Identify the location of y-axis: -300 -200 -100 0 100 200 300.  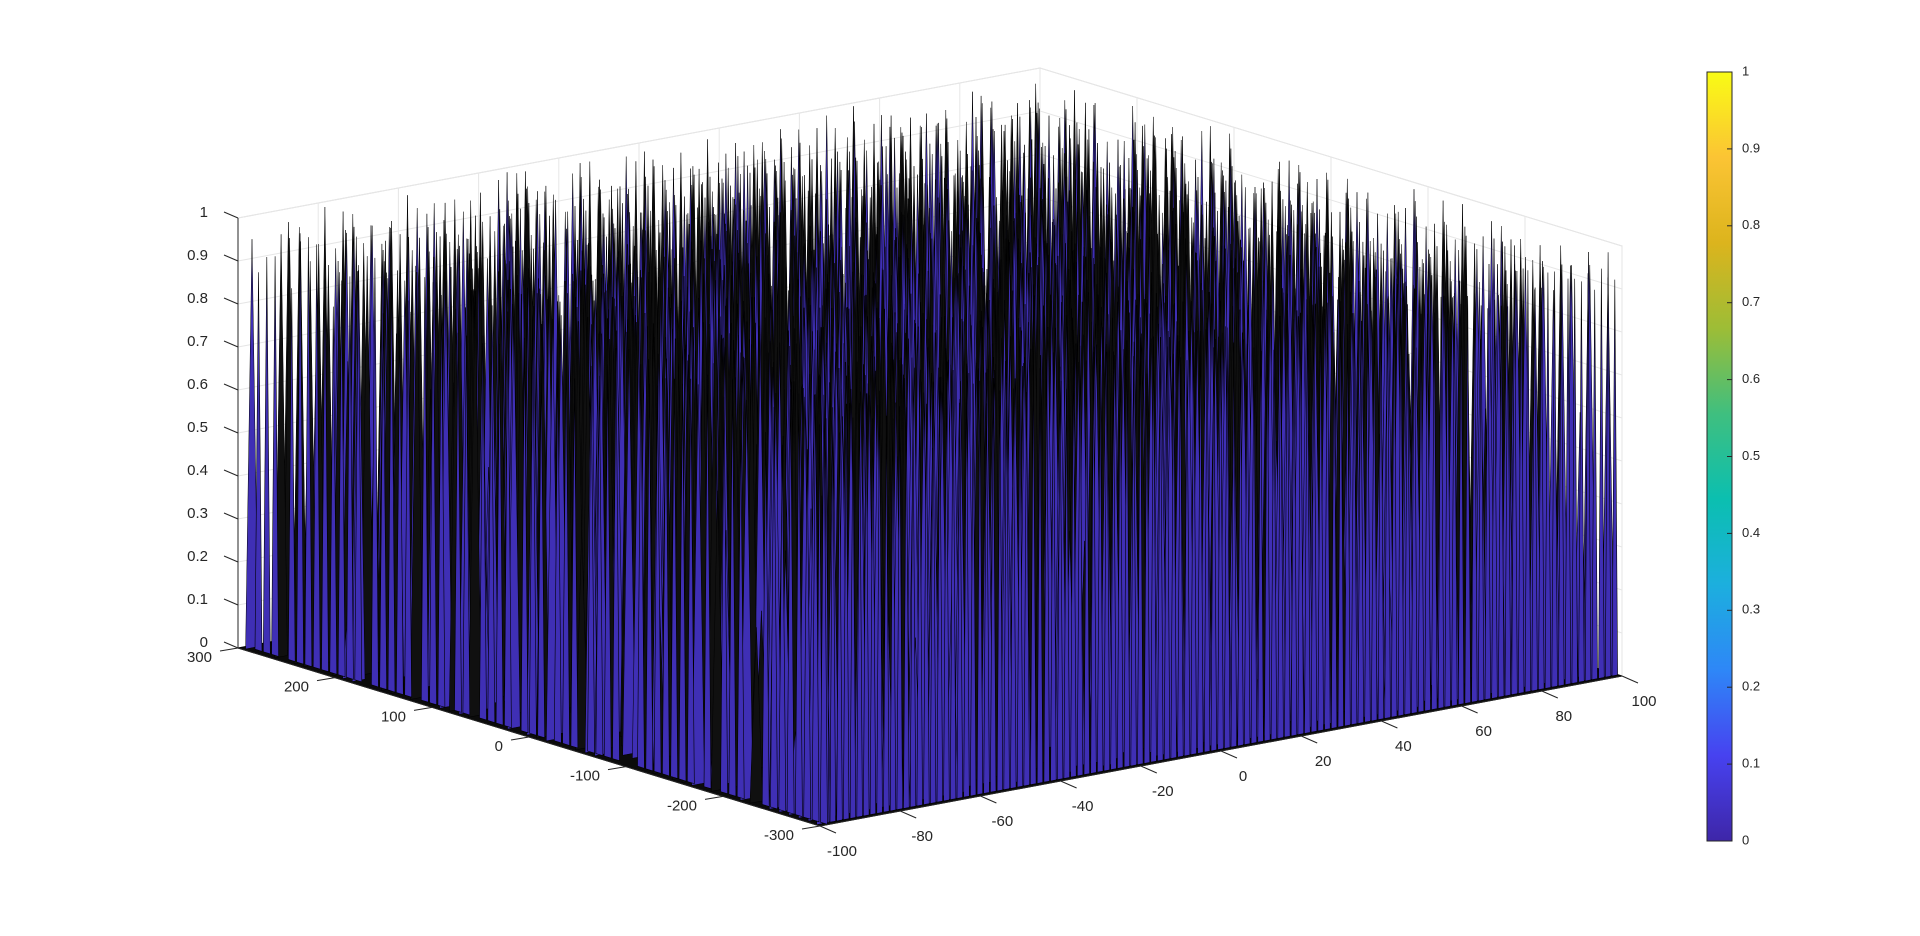
(504, 745).